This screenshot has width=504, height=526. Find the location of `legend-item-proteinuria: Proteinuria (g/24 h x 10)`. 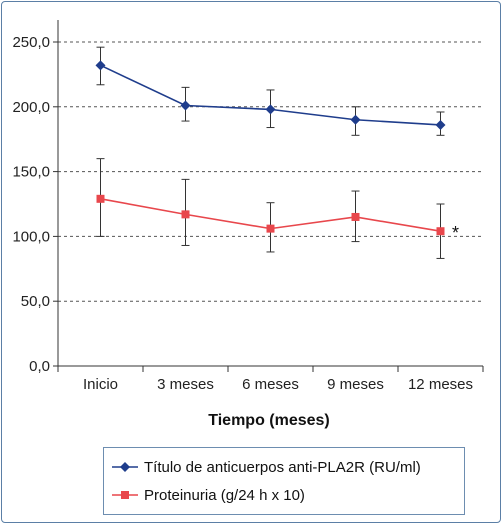

legend-item-proteinuria: Proteinuria (g/24 h x 10) is located at coordinates (208, 495).